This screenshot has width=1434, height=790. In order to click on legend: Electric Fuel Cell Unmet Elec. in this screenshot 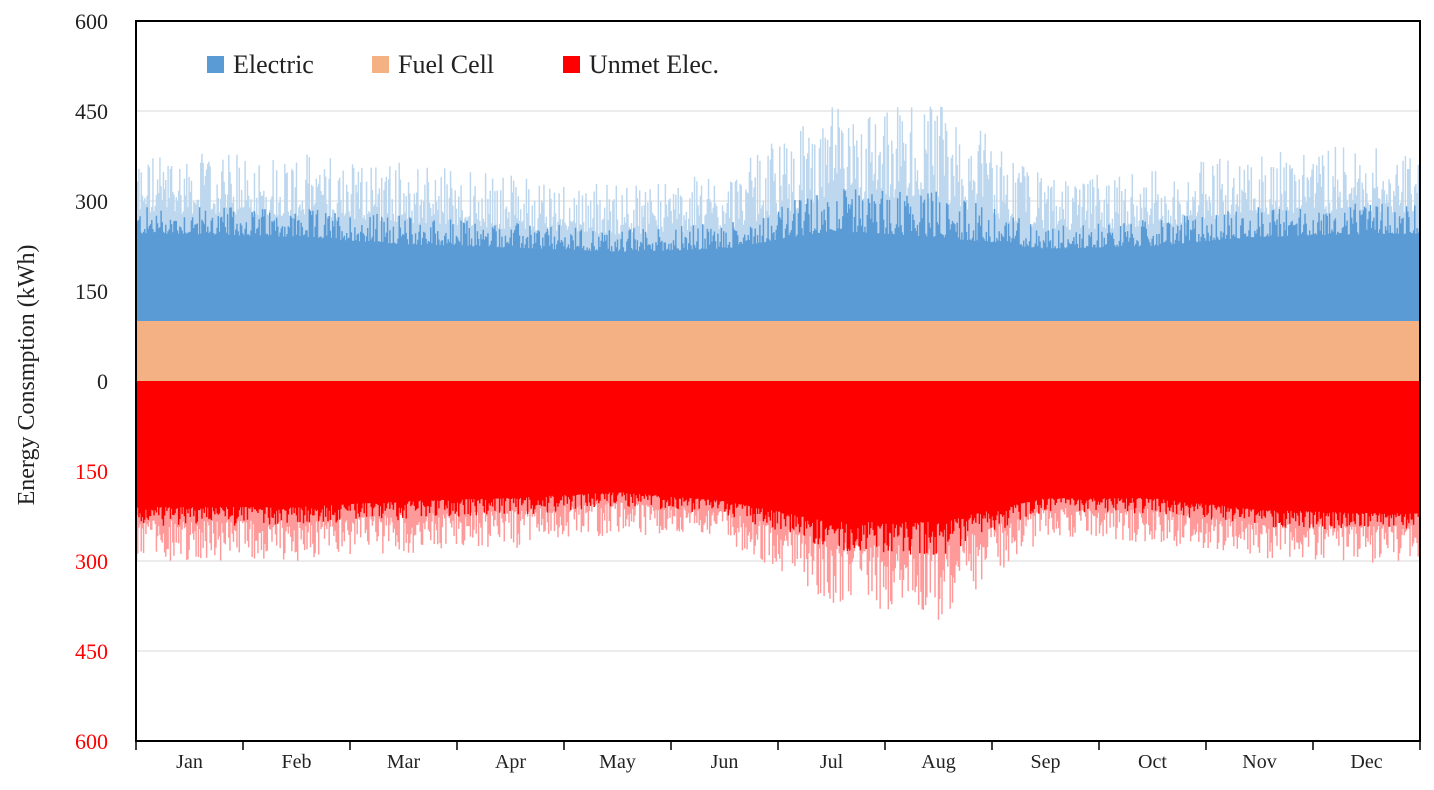, I will do `click(463, 64)`.